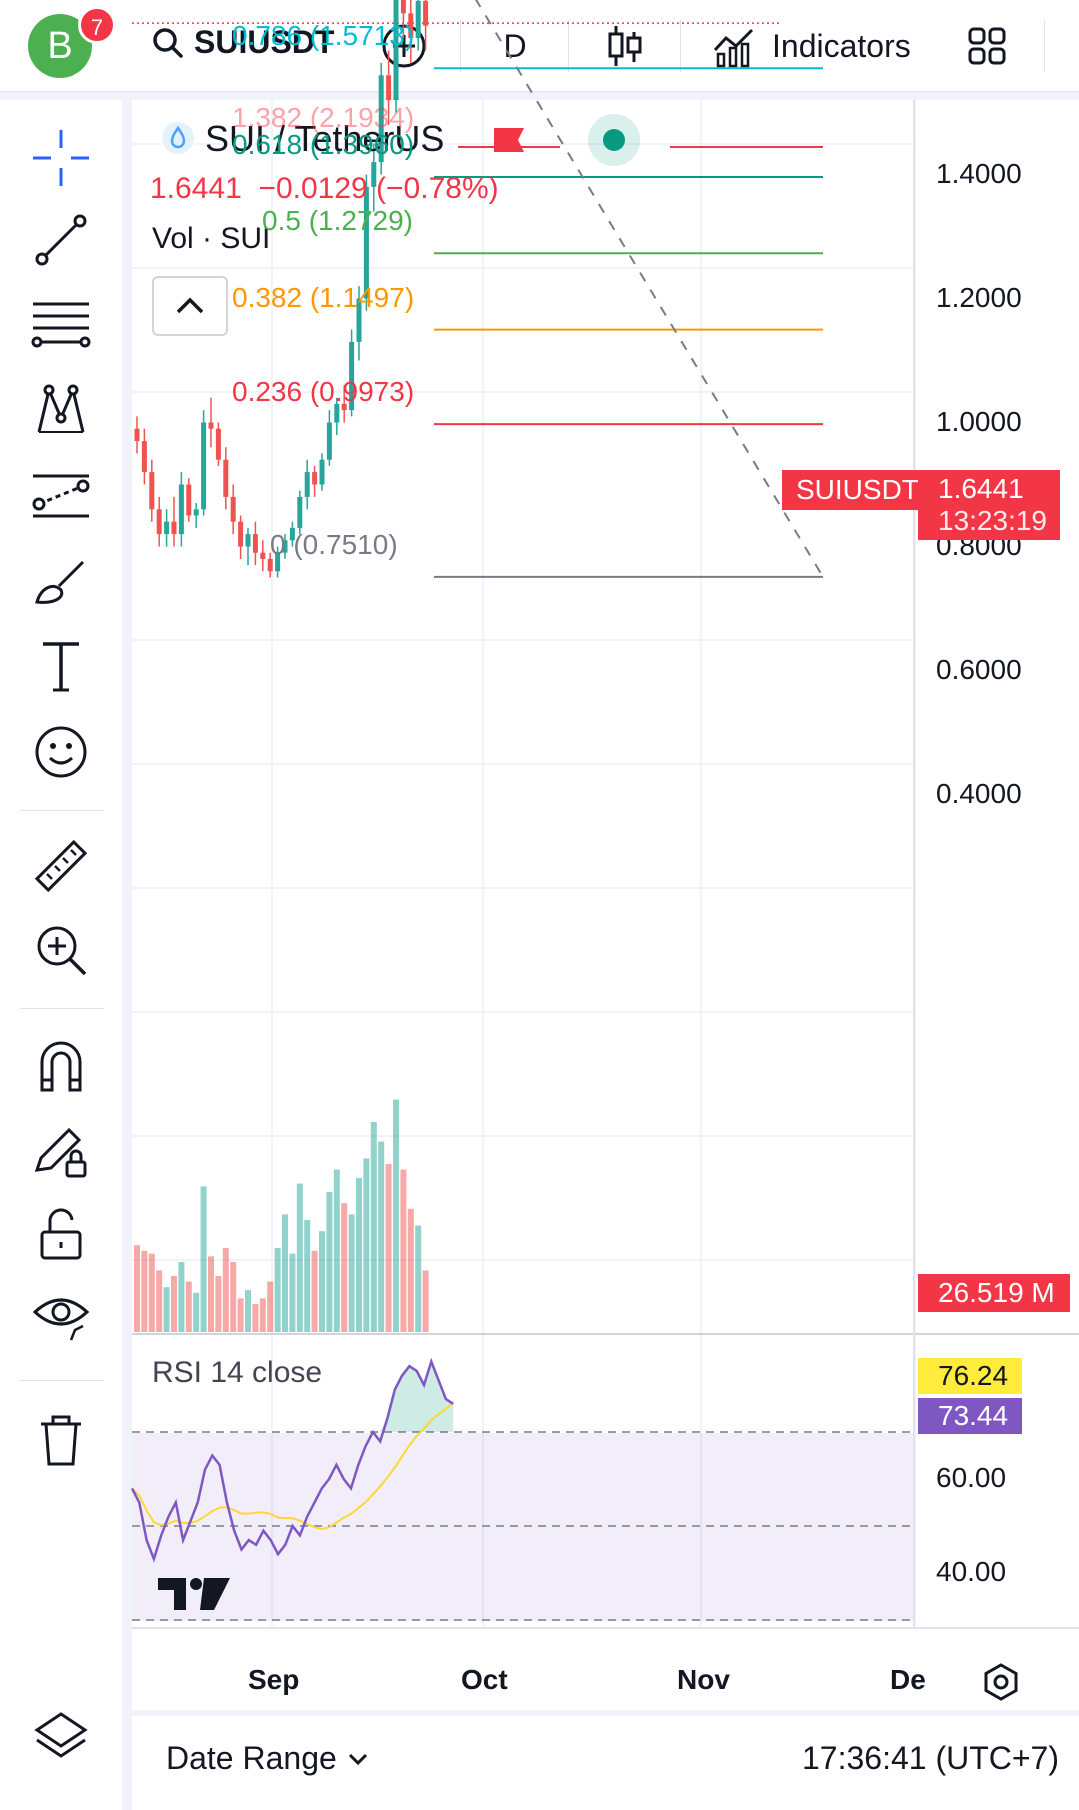 This screenshot has height=1810, width=1079. I want to click on pattern-tool, so click(61, 410).